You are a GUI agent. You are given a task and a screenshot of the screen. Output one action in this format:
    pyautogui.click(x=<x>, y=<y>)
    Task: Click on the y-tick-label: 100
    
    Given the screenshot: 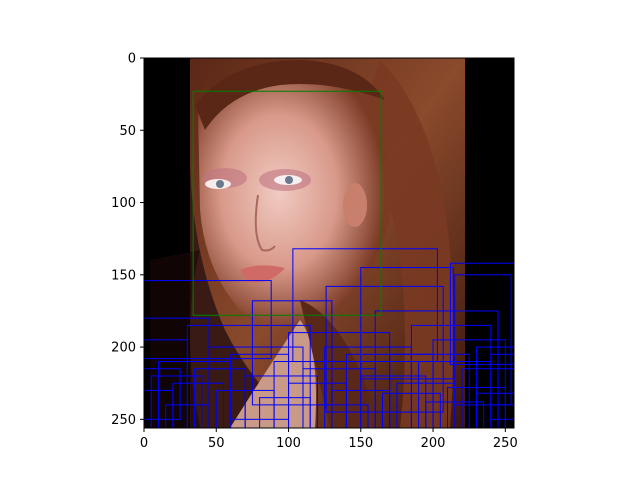 What is the action you would take?
    pyautogui.click(x=123, y=203)
    